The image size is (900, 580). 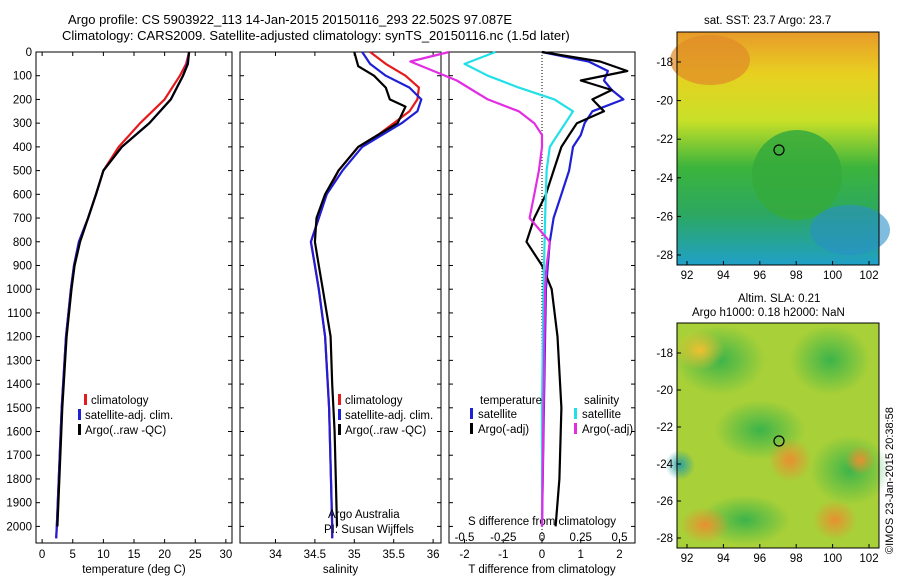 I want to click on argo-position-marker-sla, so click(x=779, y=441).